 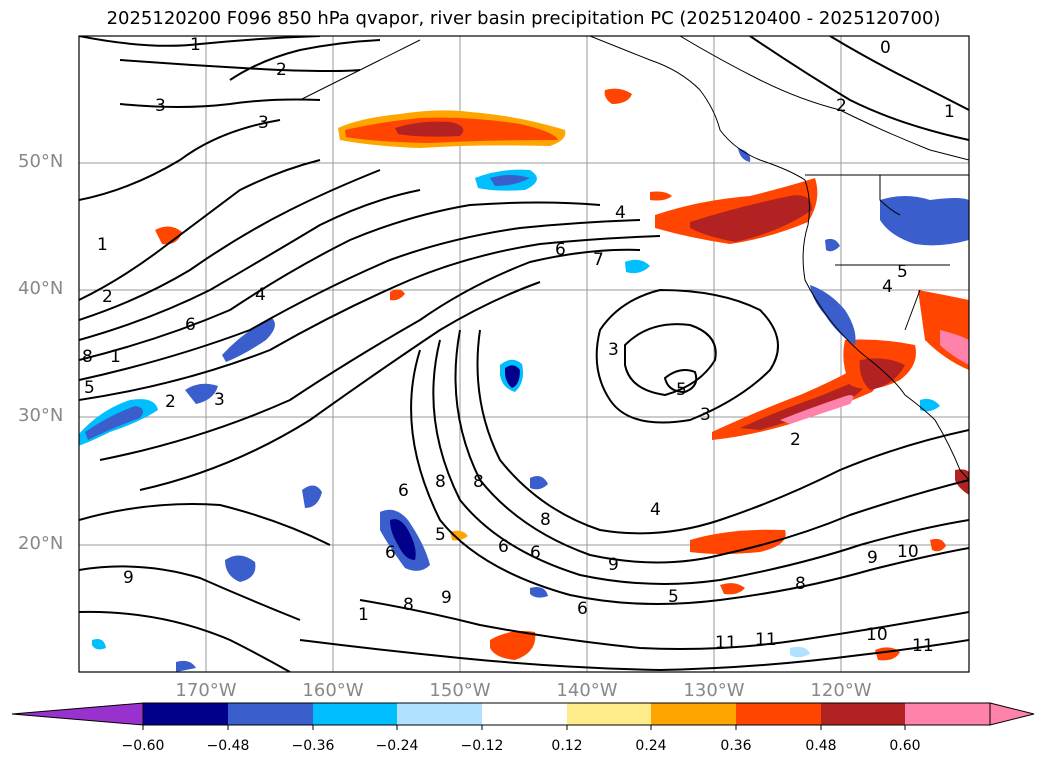 What do you see at coordinates (41, 415) in the screenshot?
I see `lat-label-30n: 30°N` at bounding box center [41, 415].